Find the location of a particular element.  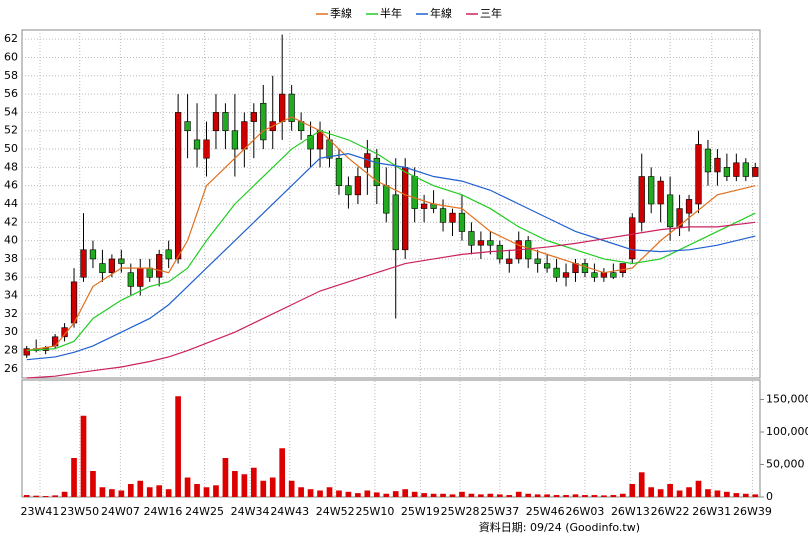

x-tick-label: 24W52 is located at coordinates (335, 511).